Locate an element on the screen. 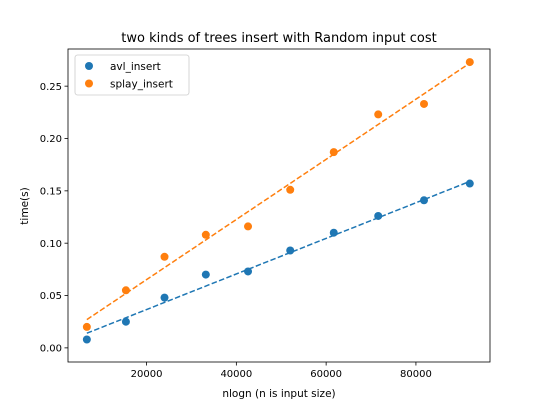  y-tick-label: 0.00 is located at coordinates (51, 348).